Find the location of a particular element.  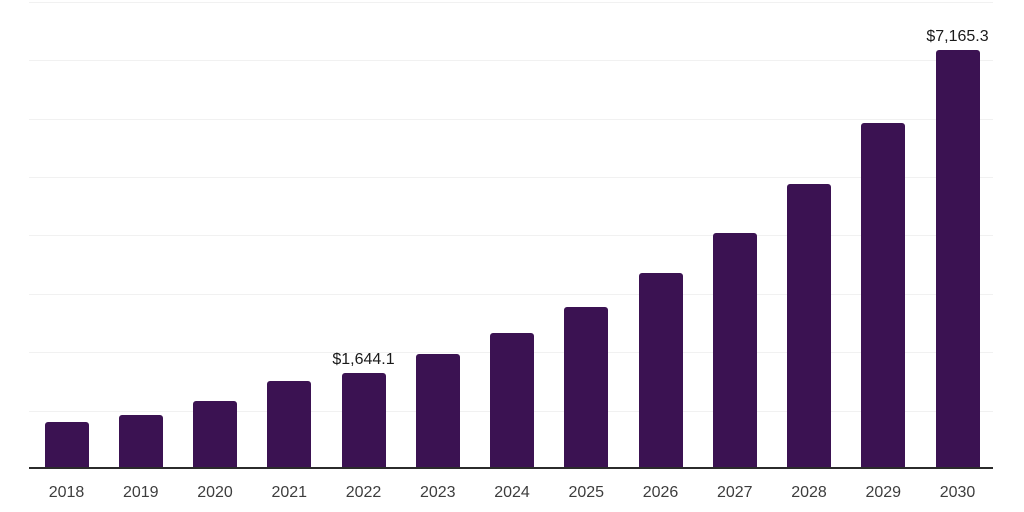

x-tick-label-2026: 2026 is located at coordinates (660, 492).